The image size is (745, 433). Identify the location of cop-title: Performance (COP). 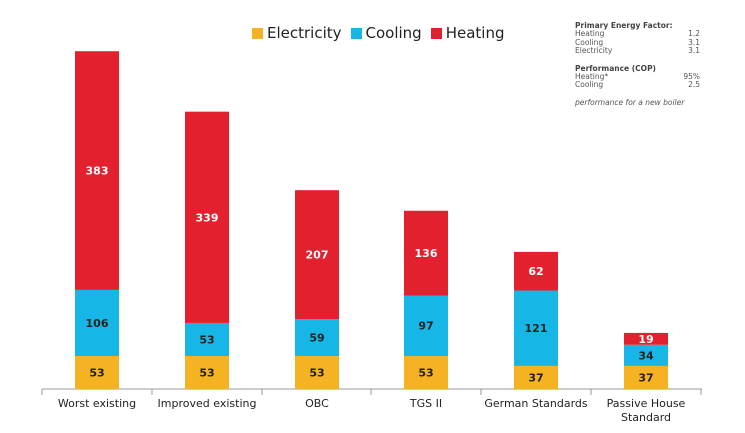
(615, 68).